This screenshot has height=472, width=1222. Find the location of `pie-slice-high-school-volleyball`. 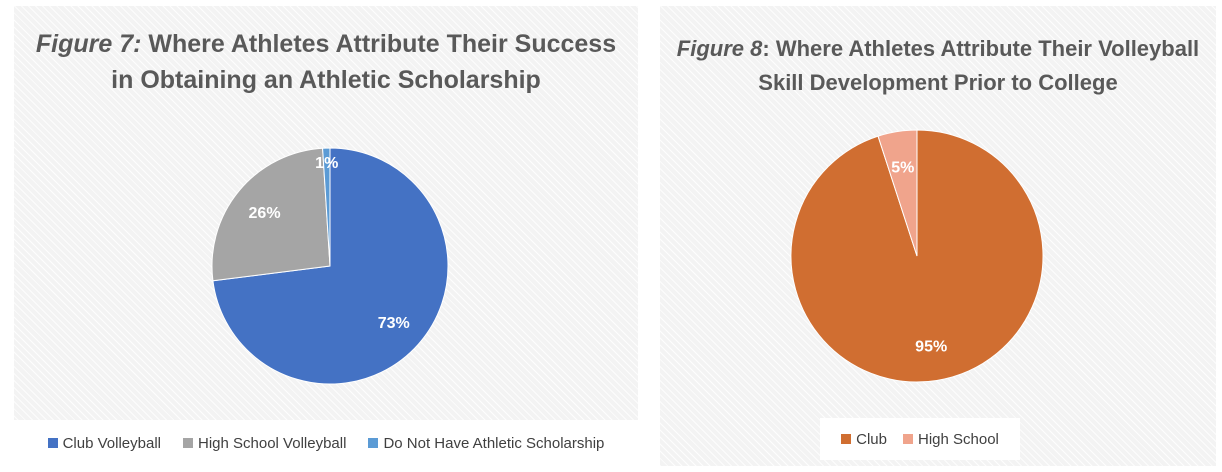

pie-slice-high-school-volleyball is located at coordinates (271, 214).